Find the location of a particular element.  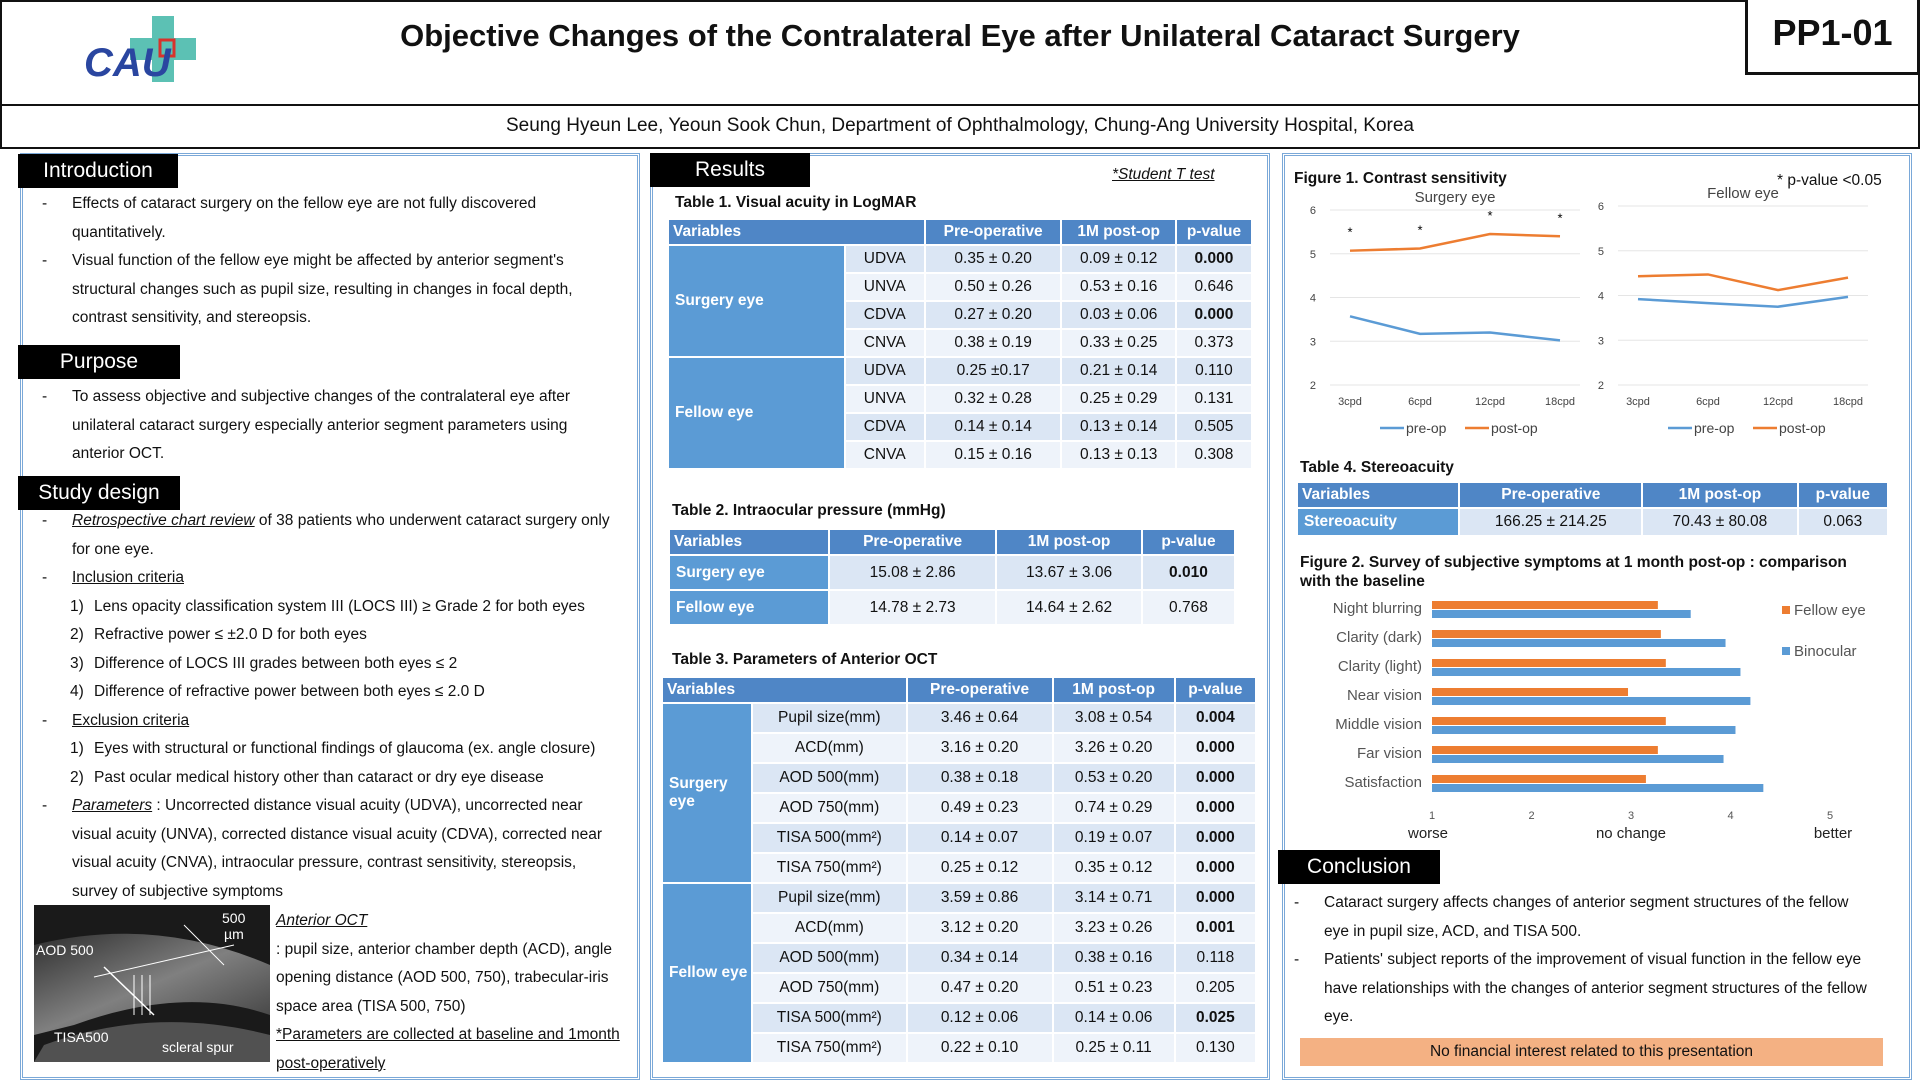

y-tick-label: 2 is located at coordinates (1601, 386).